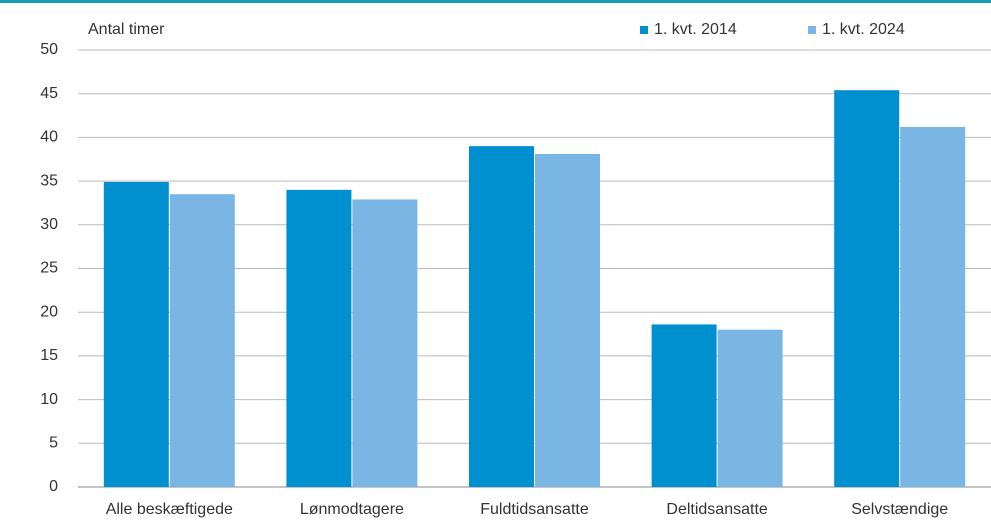 The image size is (991, 529). Describe the element at coordinates (49, 93) in the screenshot. I see `y-tick-label: 45` at that location.